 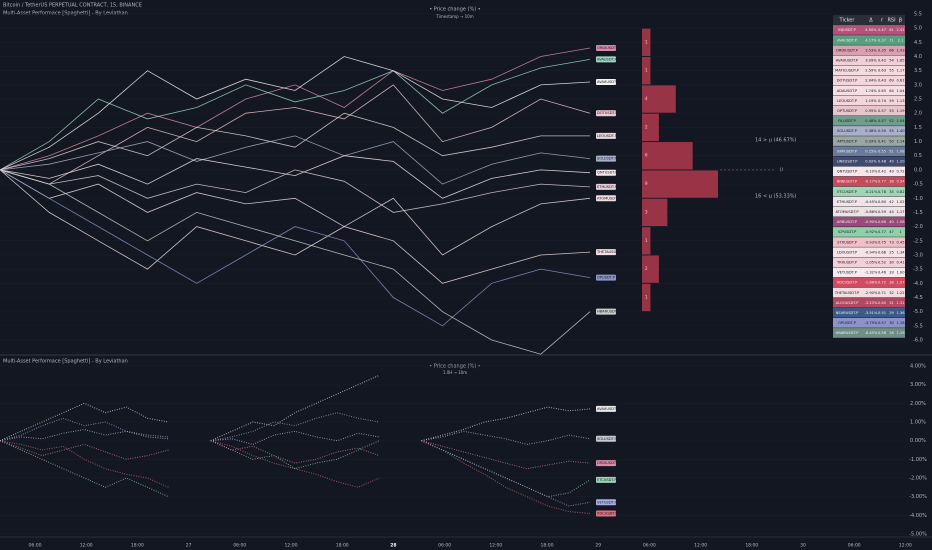 I want to click on series-label: QNTUSDT.P, so click(x=607, y=173).